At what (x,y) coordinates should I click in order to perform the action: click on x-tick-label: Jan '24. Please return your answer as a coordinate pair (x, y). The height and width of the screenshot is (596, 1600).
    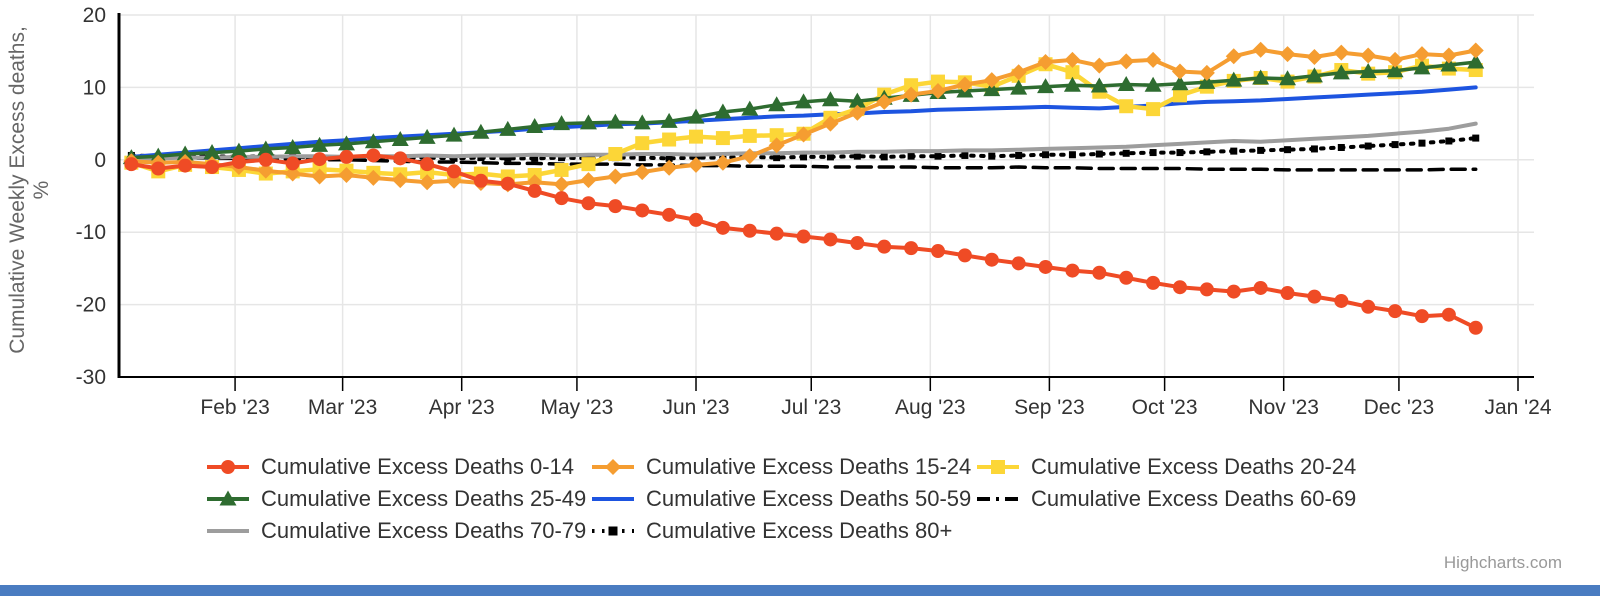
    Looking at the image, I should click on (1517, 407).